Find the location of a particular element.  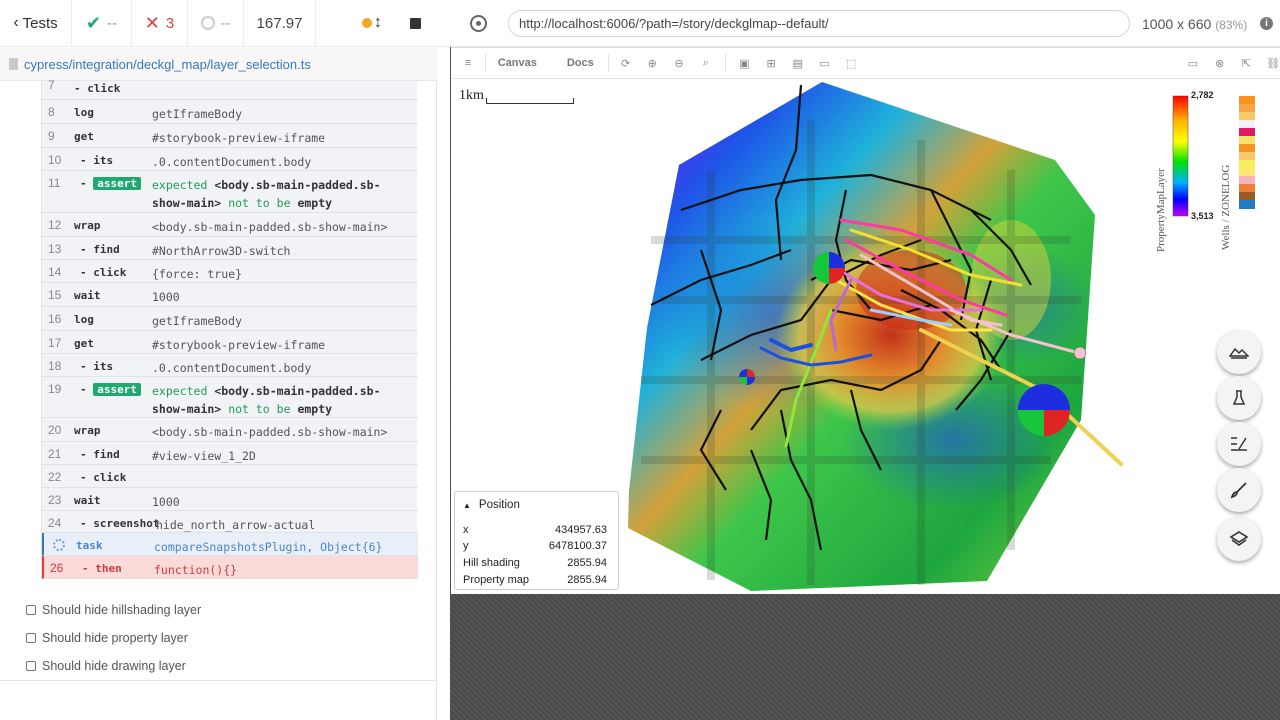

command-number: 7 is located at coordinates (51, 85).